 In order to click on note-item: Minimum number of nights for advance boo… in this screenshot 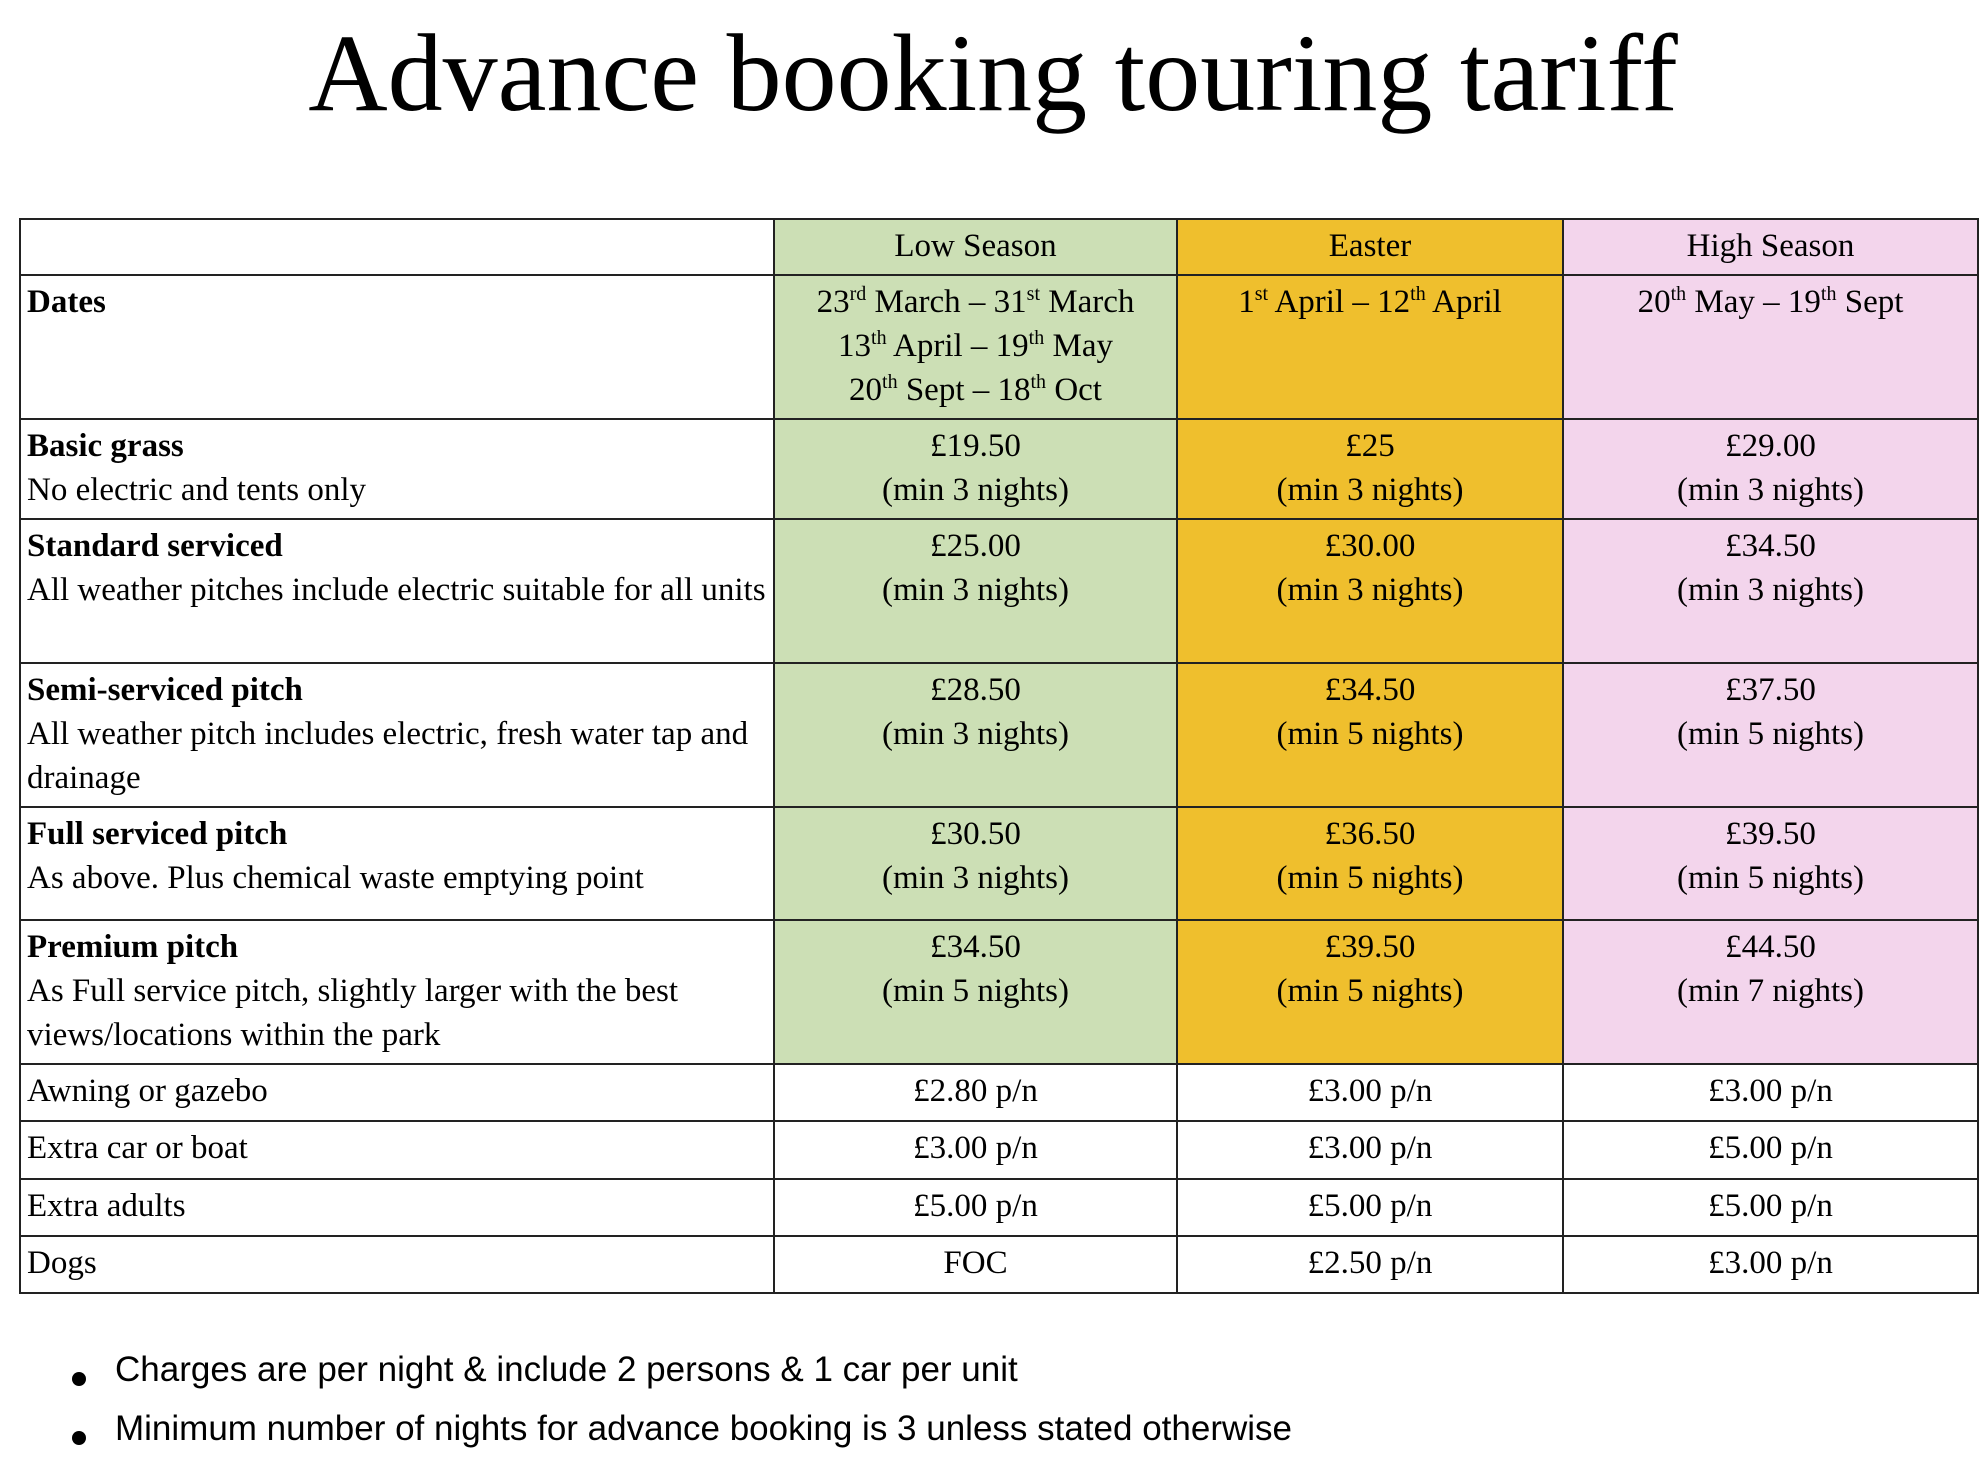, I will do `click(703, 1428)`.